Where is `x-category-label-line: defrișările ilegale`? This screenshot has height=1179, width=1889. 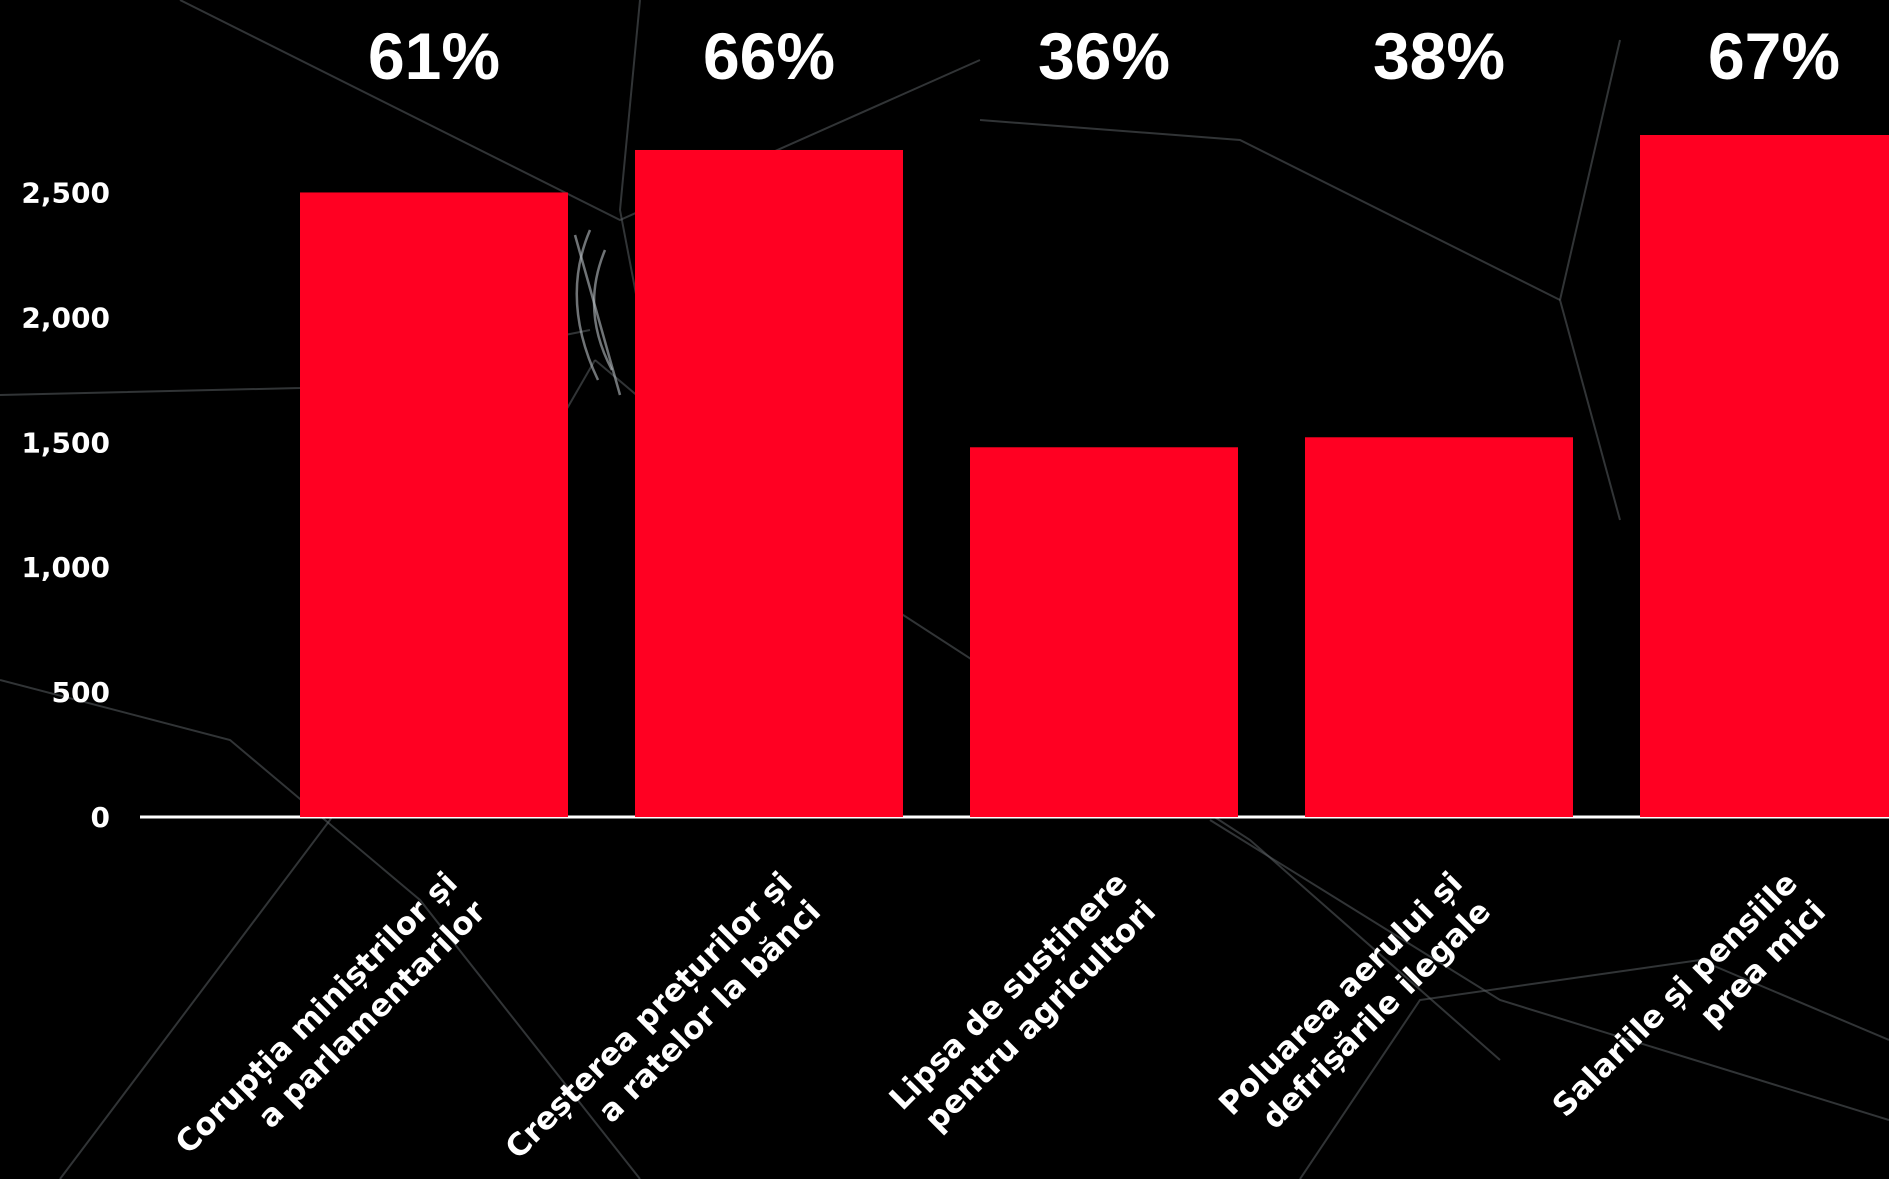
x-category-label-line: defrișările ilegale is located at coordinates (1376, 1014).